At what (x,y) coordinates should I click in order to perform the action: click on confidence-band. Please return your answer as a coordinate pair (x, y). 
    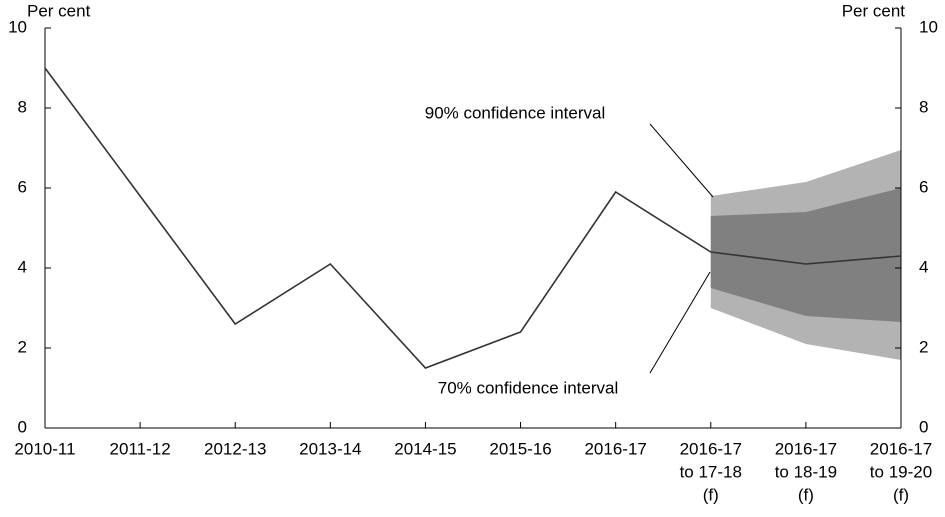
    Looking at the image, I should click on (805, 255).